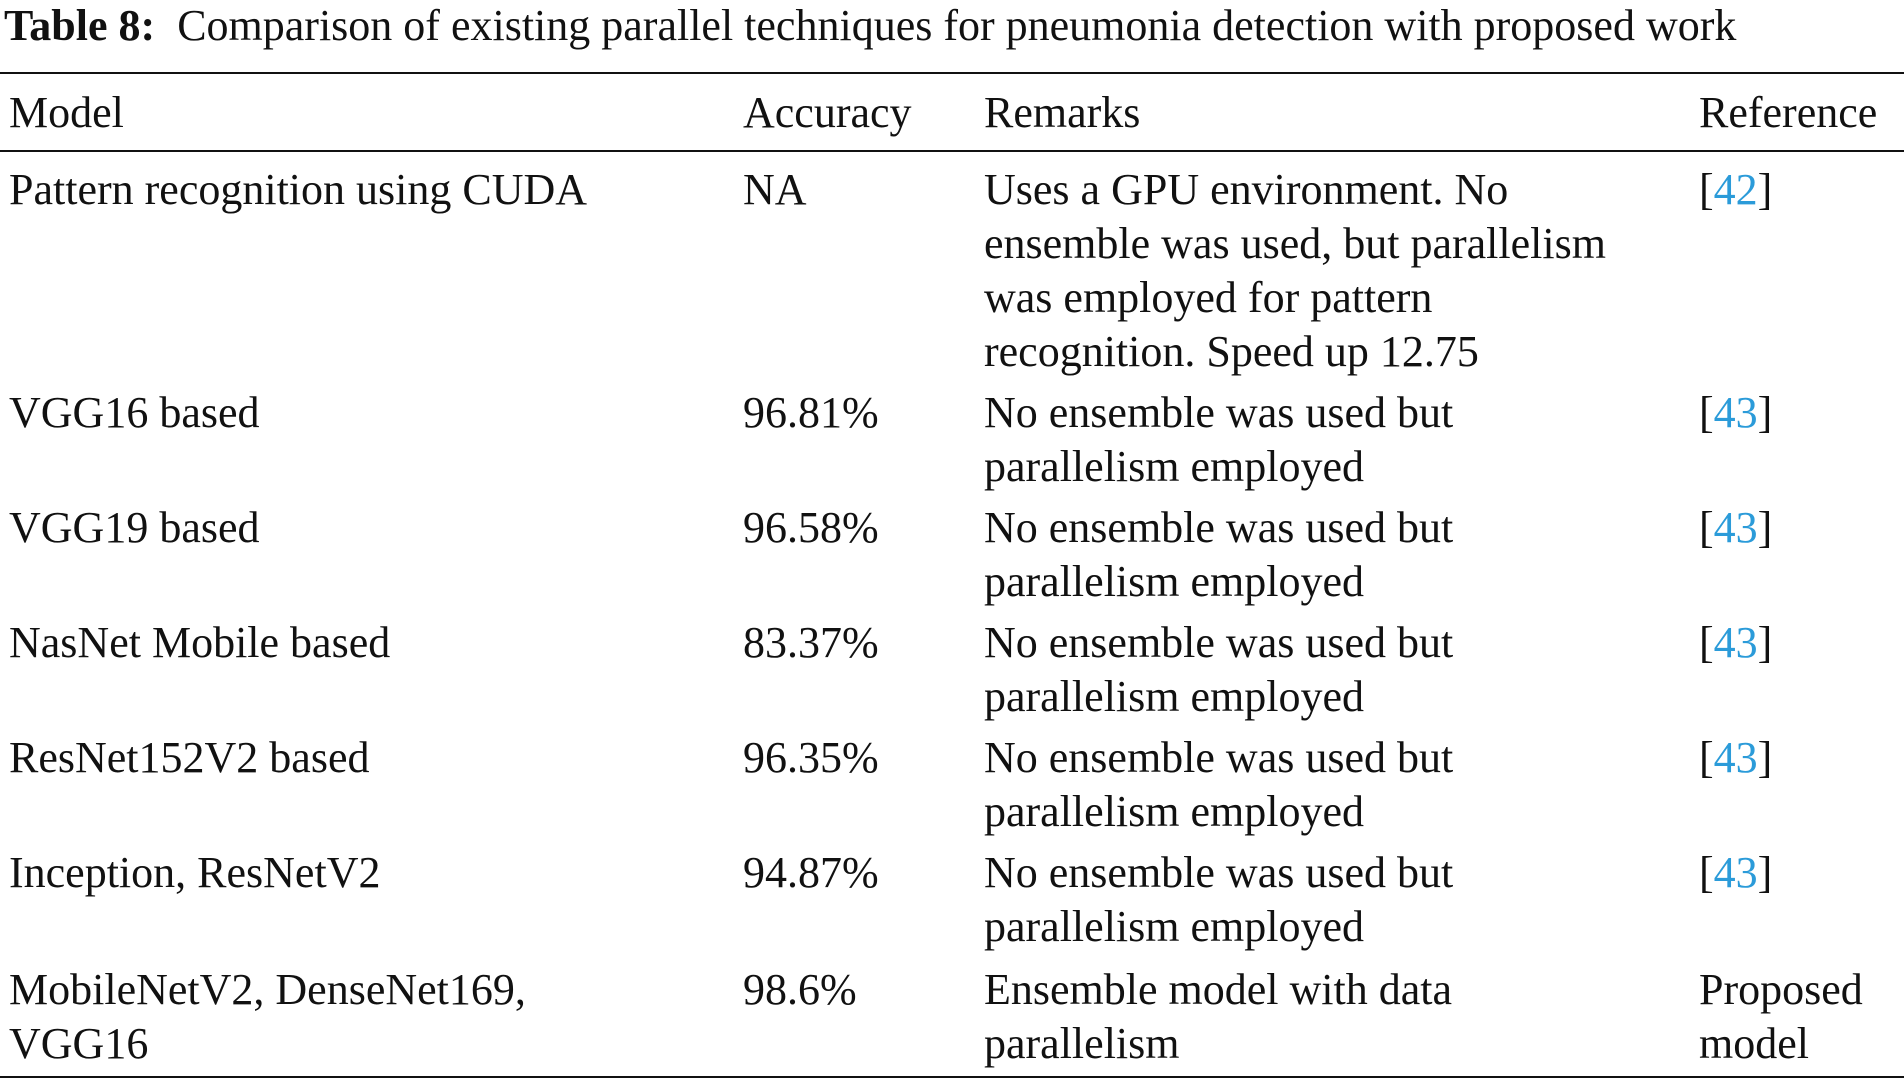 The width and height of the screenshot is (1904, 1079). What do you see at coordinates (1781, 989) in the screenshot?
I see `reference-cell: Proposed` at bounding box center [1781, 989].